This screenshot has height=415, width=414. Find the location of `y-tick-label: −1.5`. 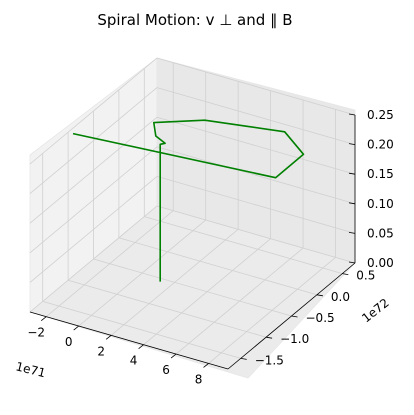

y-tick-label: −1.5 is located at coordinates (269, 360).